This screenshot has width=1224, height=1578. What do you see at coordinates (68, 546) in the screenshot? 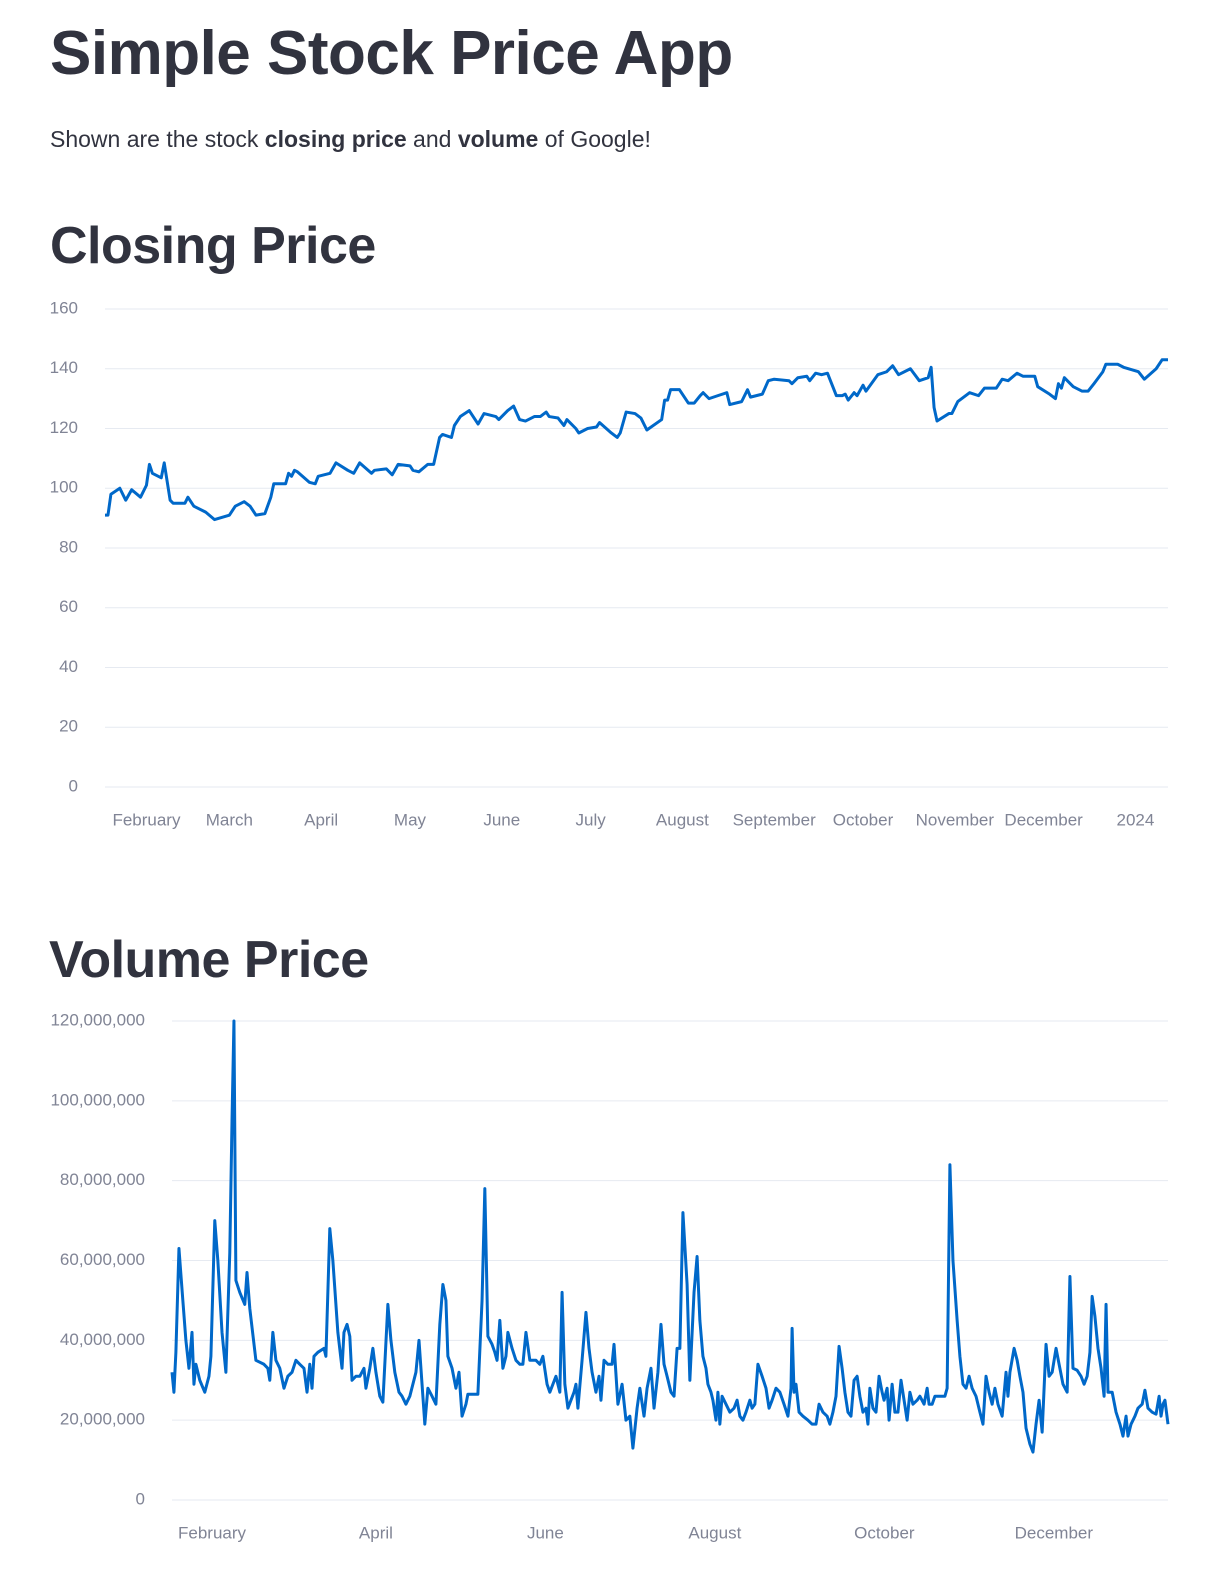
I see `y-tick-label: 80` at bounding box center [68, 546].